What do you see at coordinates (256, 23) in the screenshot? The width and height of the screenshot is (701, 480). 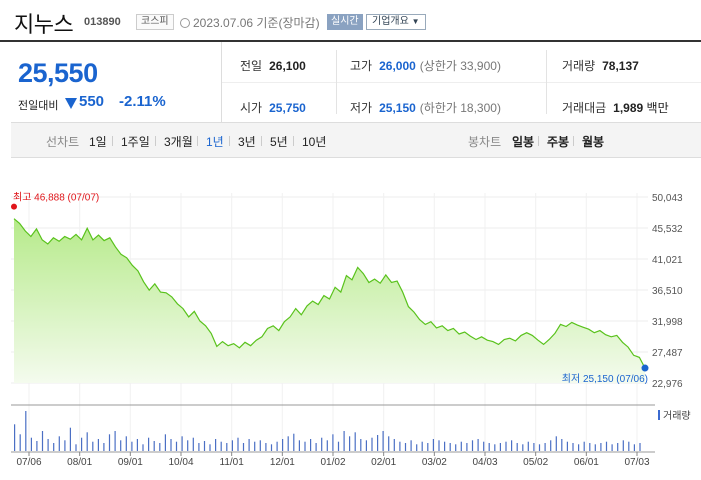 I see `base-date-text: 2023.07.06 기준(장마감)` at bounding box center [256, 23].